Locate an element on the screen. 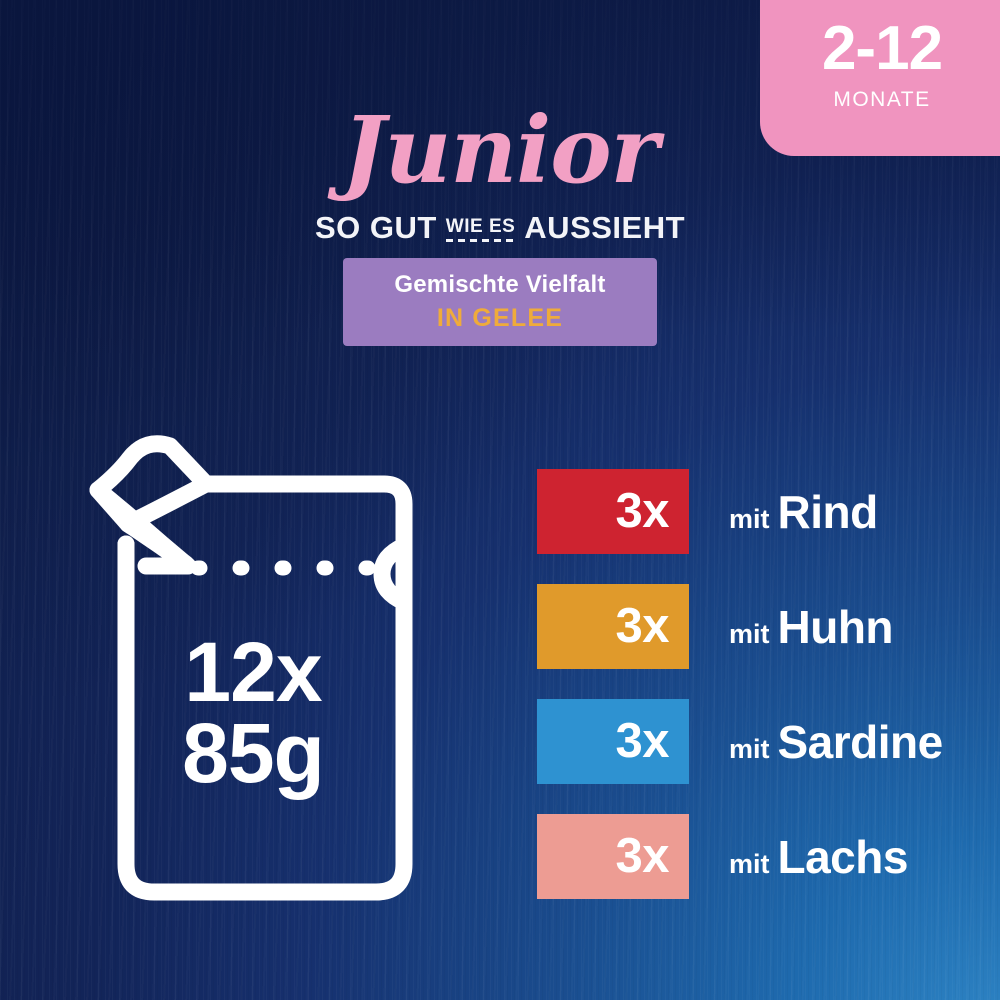 This screenshot has height=1000, width=1000. tagline-part-2: AUSSIEHT is located at coordinates (605, 227).